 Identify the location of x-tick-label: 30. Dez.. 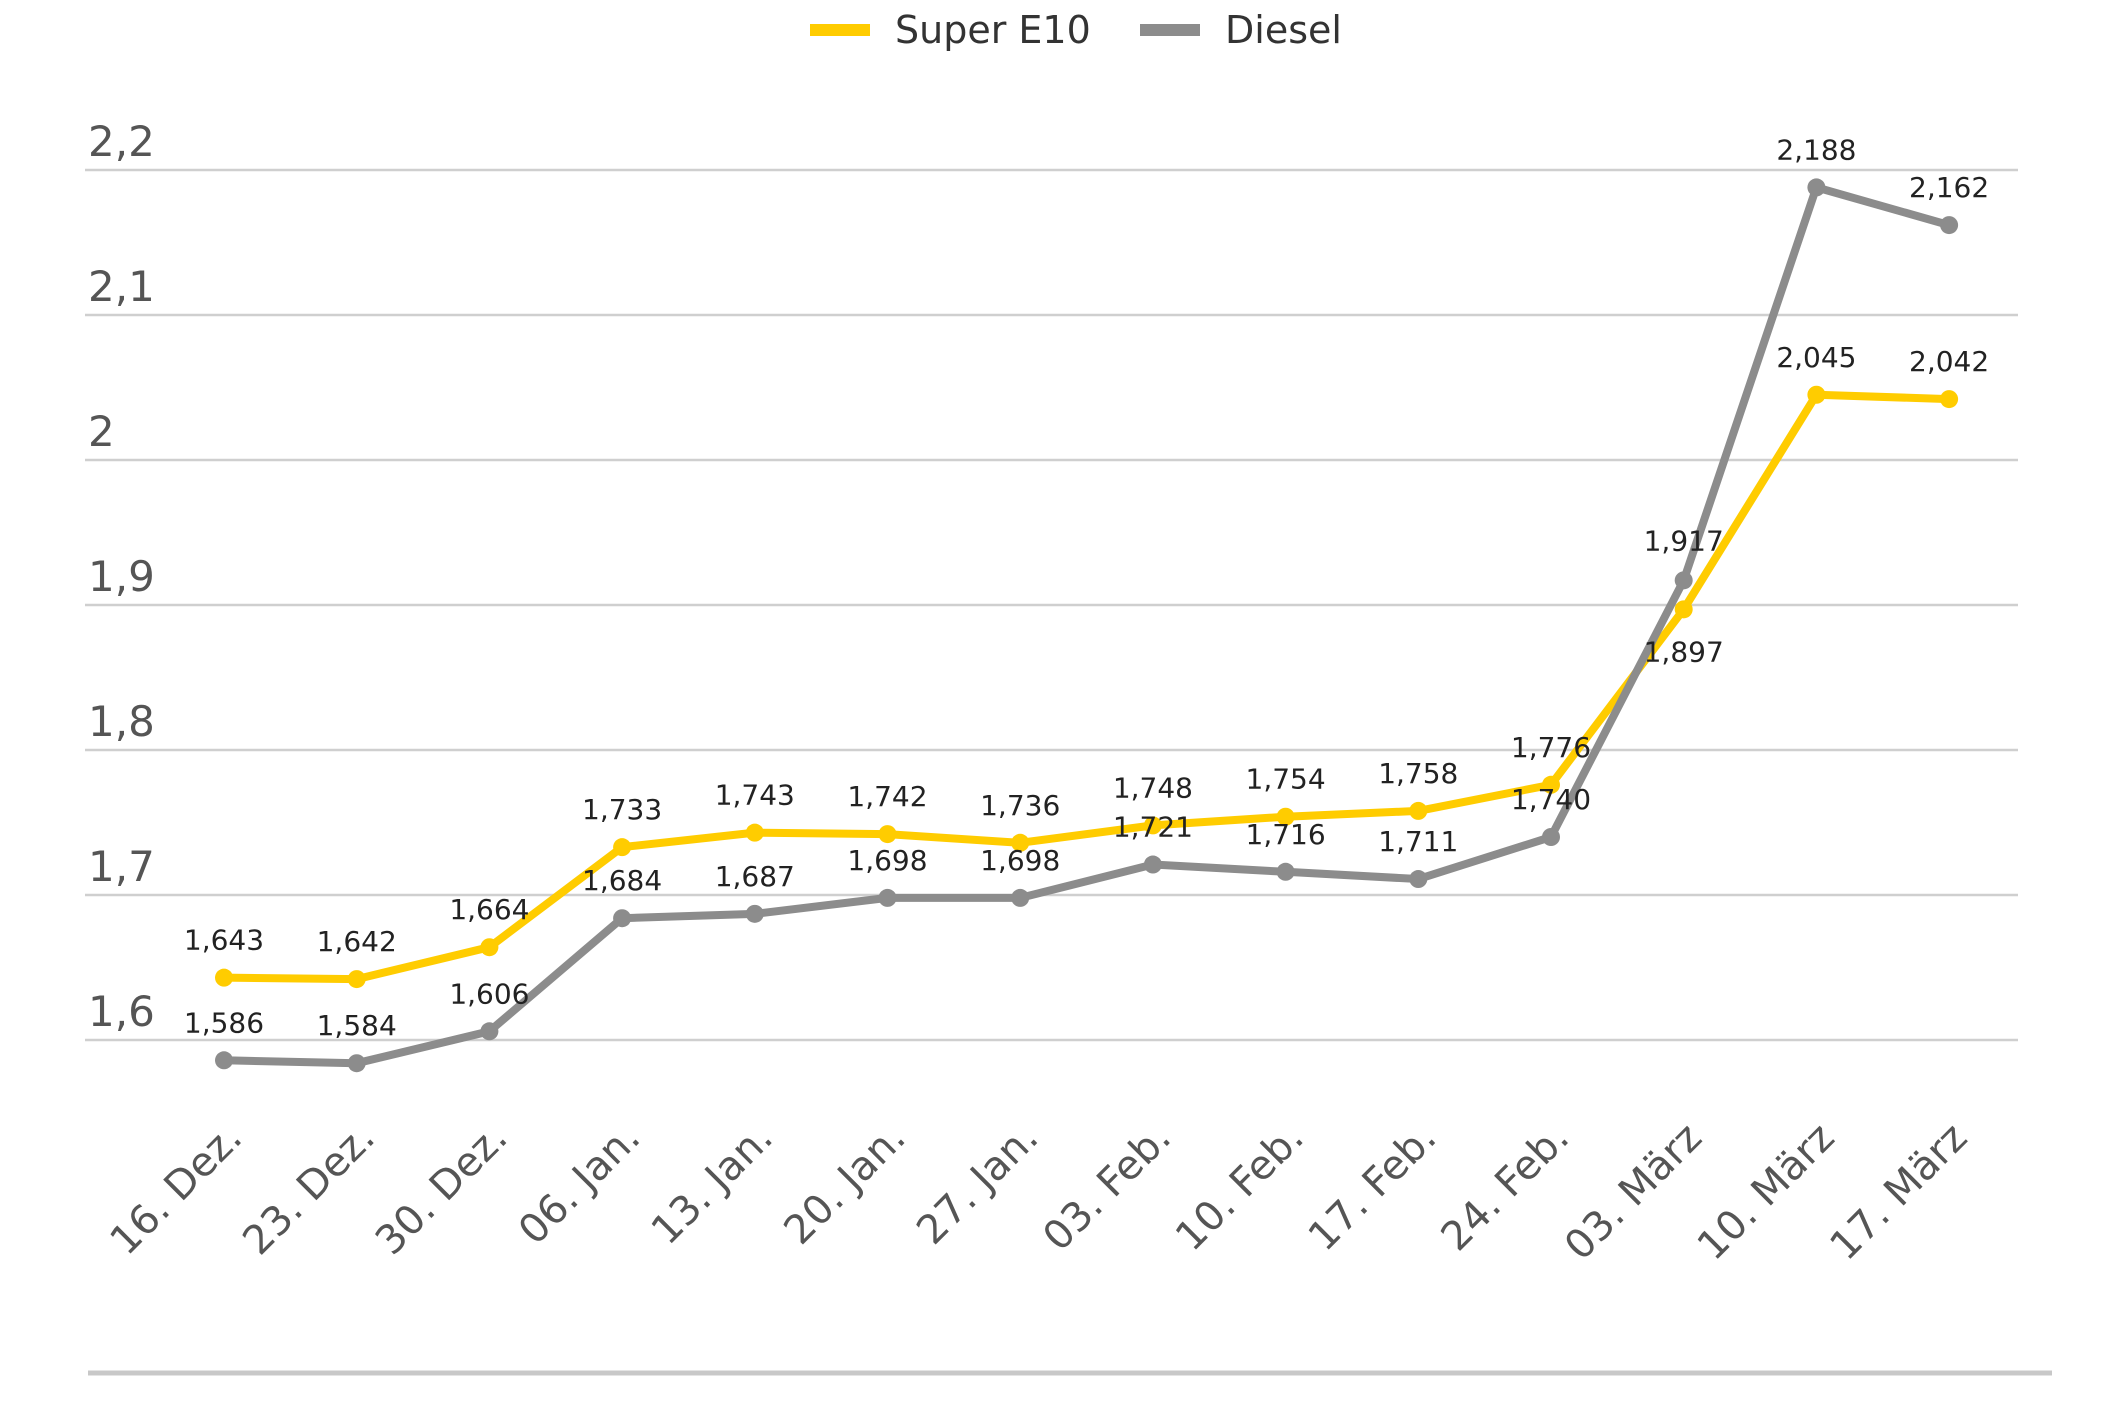
(442, 1190).